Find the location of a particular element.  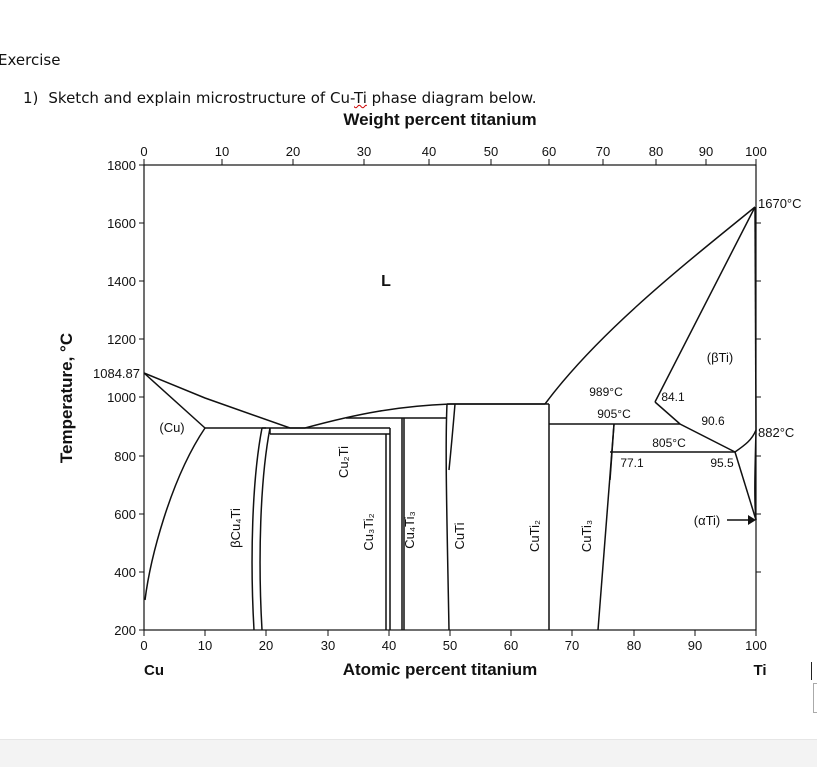

bottom-tick-label: 80 is located at coordinates (634, 645).